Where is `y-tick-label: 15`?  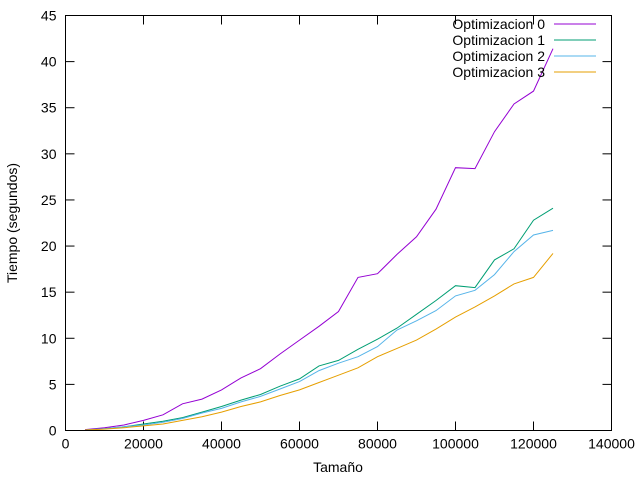
y-tick-label: 15 is located at coordinates (49, 292).